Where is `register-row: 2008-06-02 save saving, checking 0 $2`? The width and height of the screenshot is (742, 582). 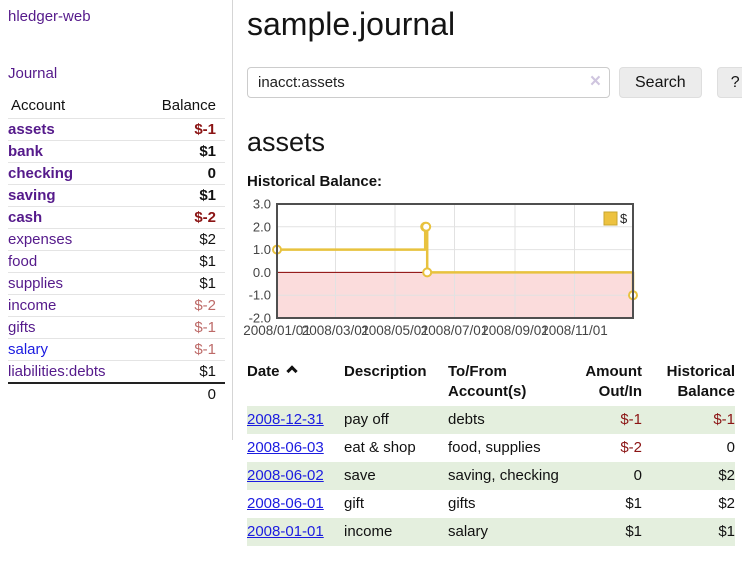
register-row: 2008-06-02 save saving, checking 0 $2 is located at coordinates (491, 476).